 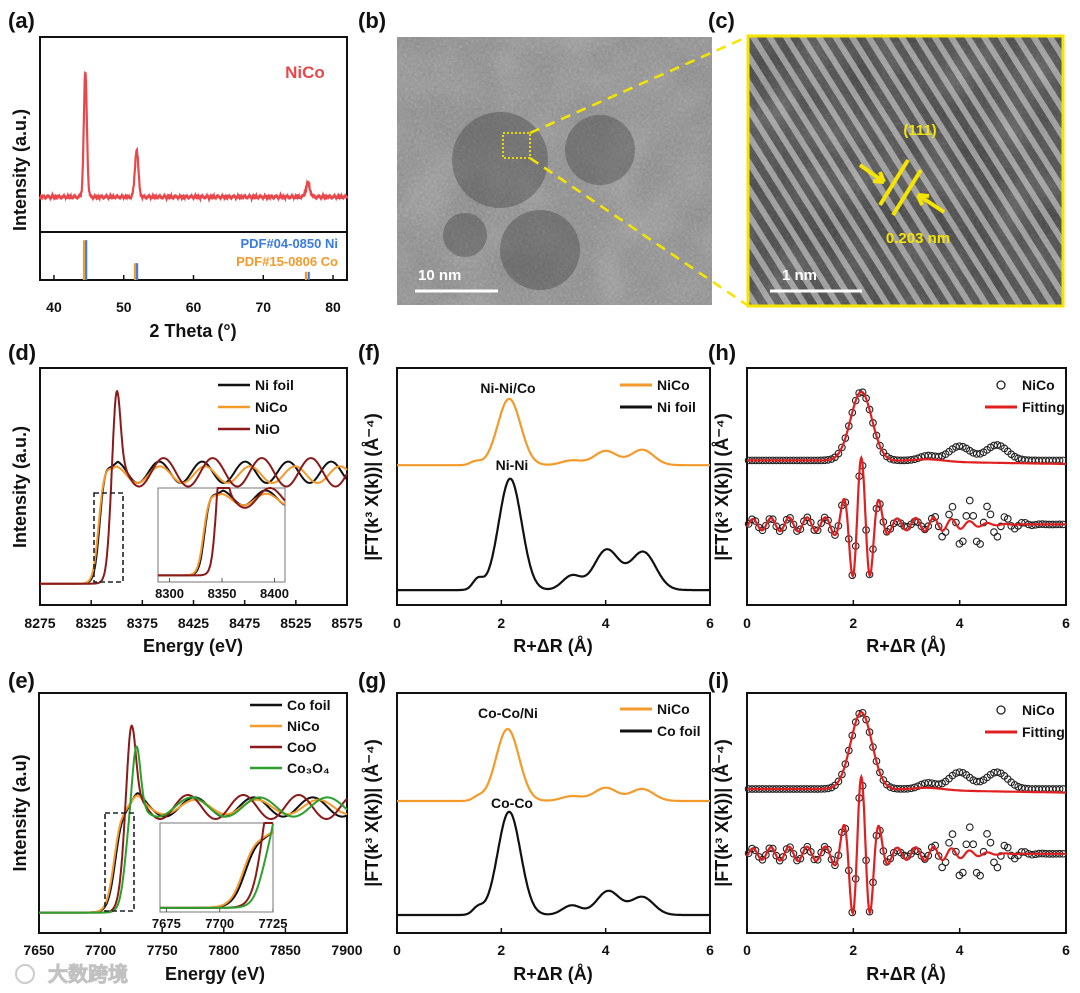 What do you see at coordinates (39, 623) in the screenshot?
I see `x-tick-label: 8275` at bounding box center [39, 623].